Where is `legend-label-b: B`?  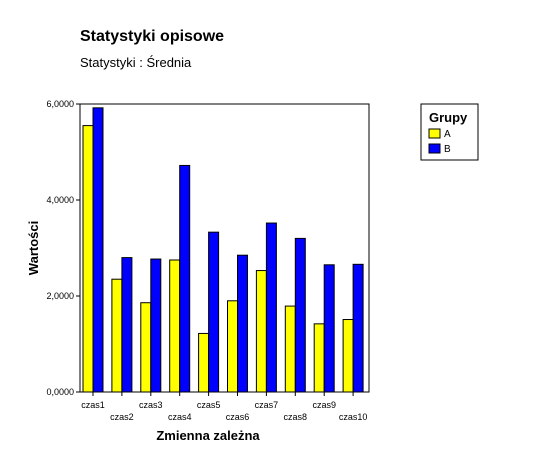 legend-label-b: B is located at coordinates (447, 149).